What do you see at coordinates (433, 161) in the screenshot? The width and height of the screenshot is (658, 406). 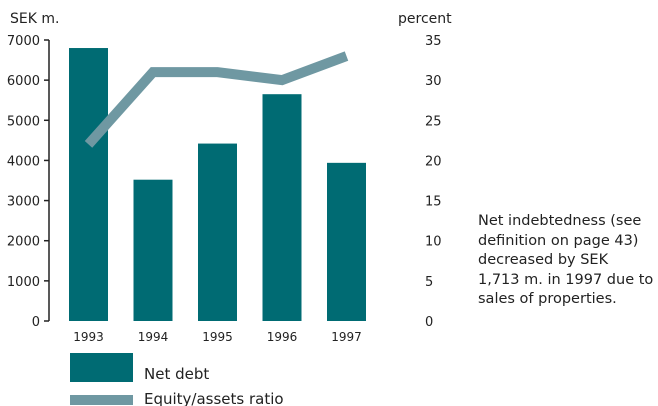 I see `right-tick-label-20: 20` at bounding box center [433, 161].